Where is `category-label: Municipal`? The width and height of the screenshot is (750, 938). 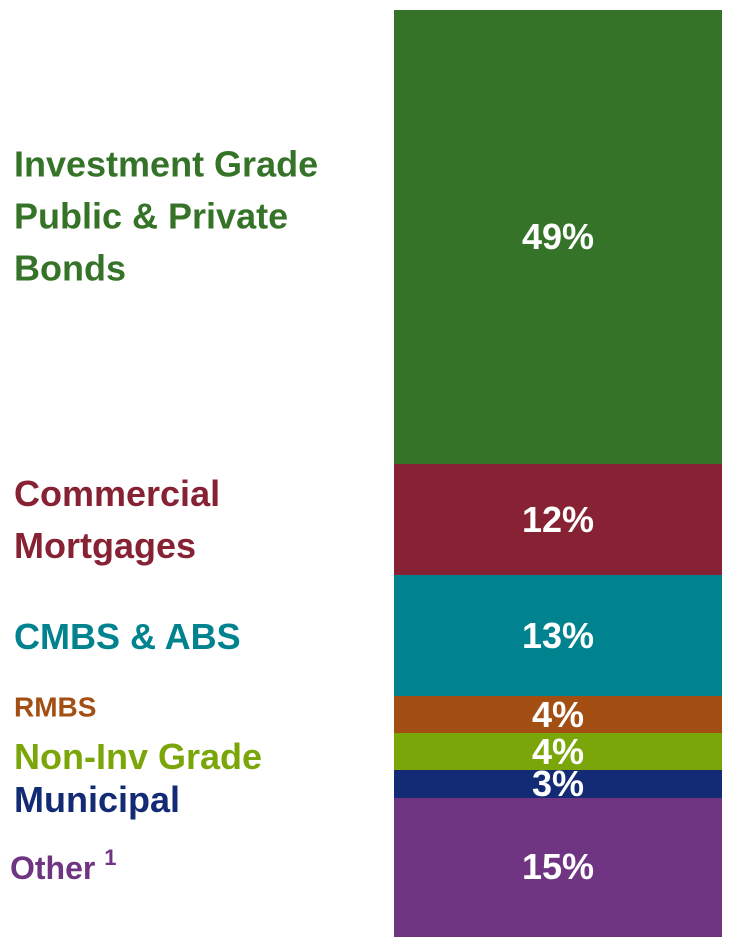 category-label: Municipal is located at coordinates (179, 800).